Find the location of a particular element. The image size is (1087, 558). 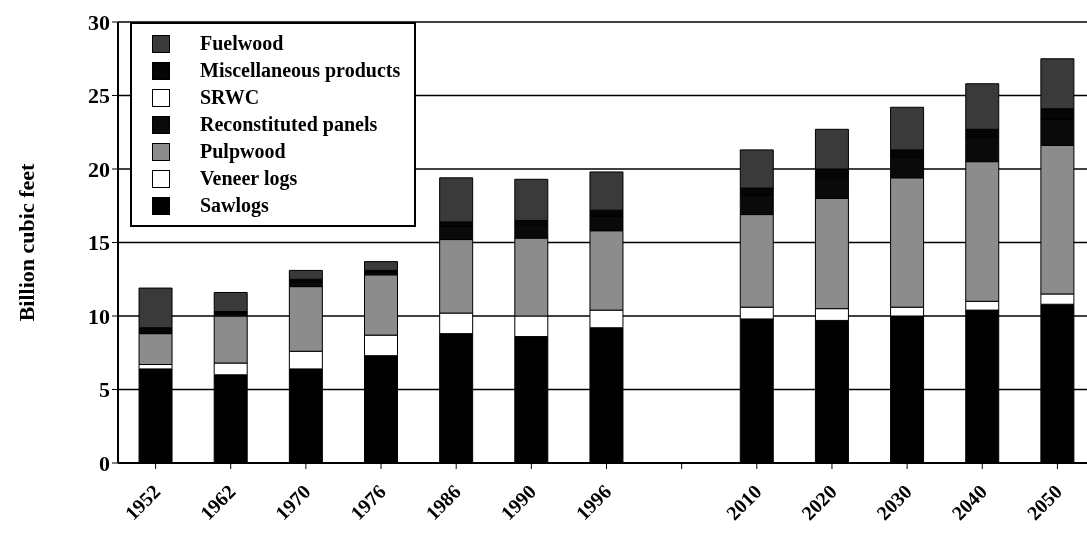

y-tick-label: 25 is located at coordinates (99, 96).